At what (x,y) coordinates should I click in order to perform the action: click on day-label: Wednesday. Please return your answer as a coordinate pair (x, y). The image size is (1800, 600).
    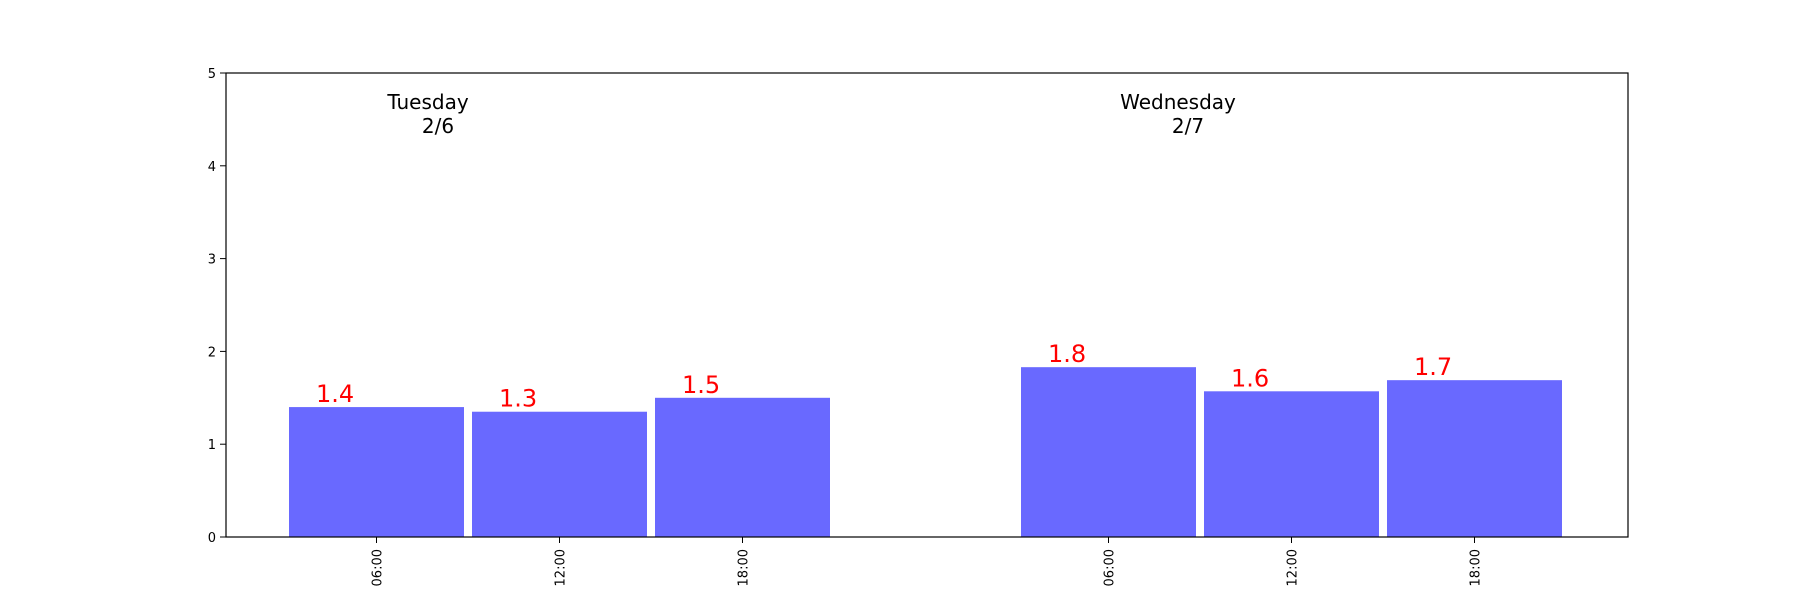
    Looking at the image, I should click on (1178, 102).